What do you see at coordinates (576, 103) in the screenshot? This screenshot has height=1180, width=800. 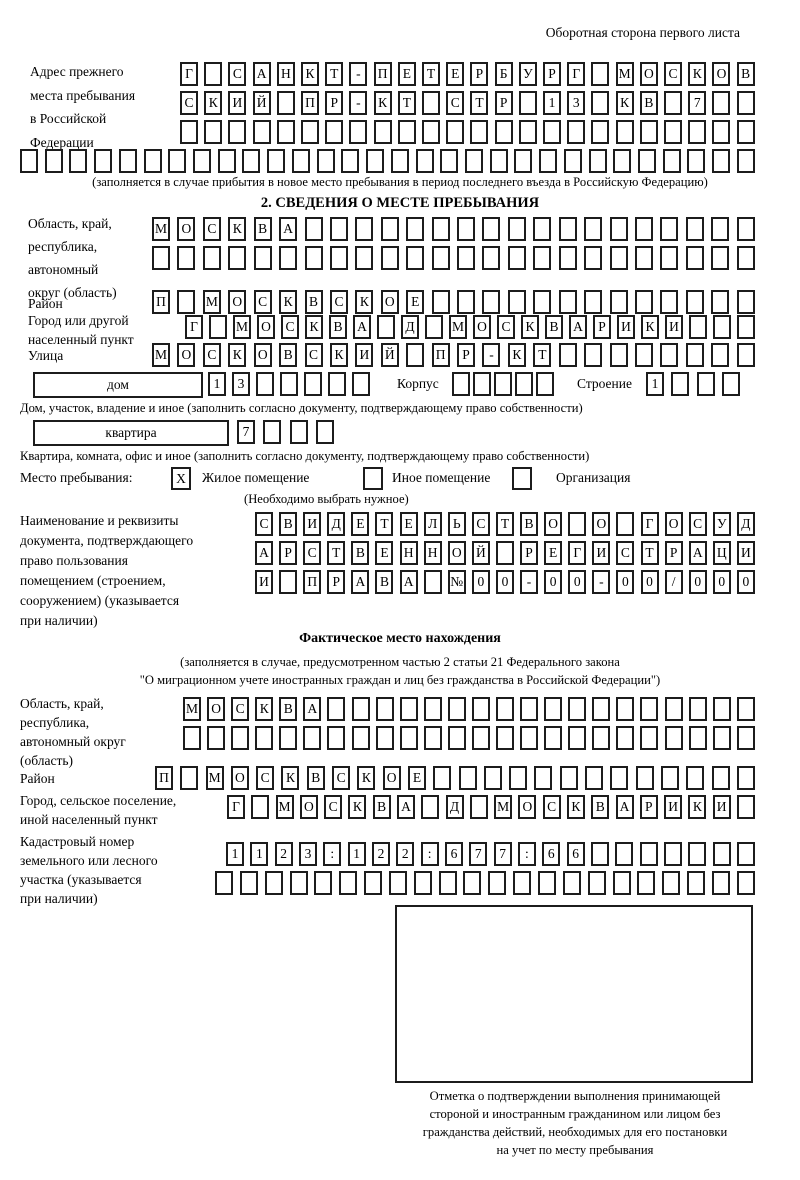 I see `char-cell: 3` at bounding box center [576, 103].